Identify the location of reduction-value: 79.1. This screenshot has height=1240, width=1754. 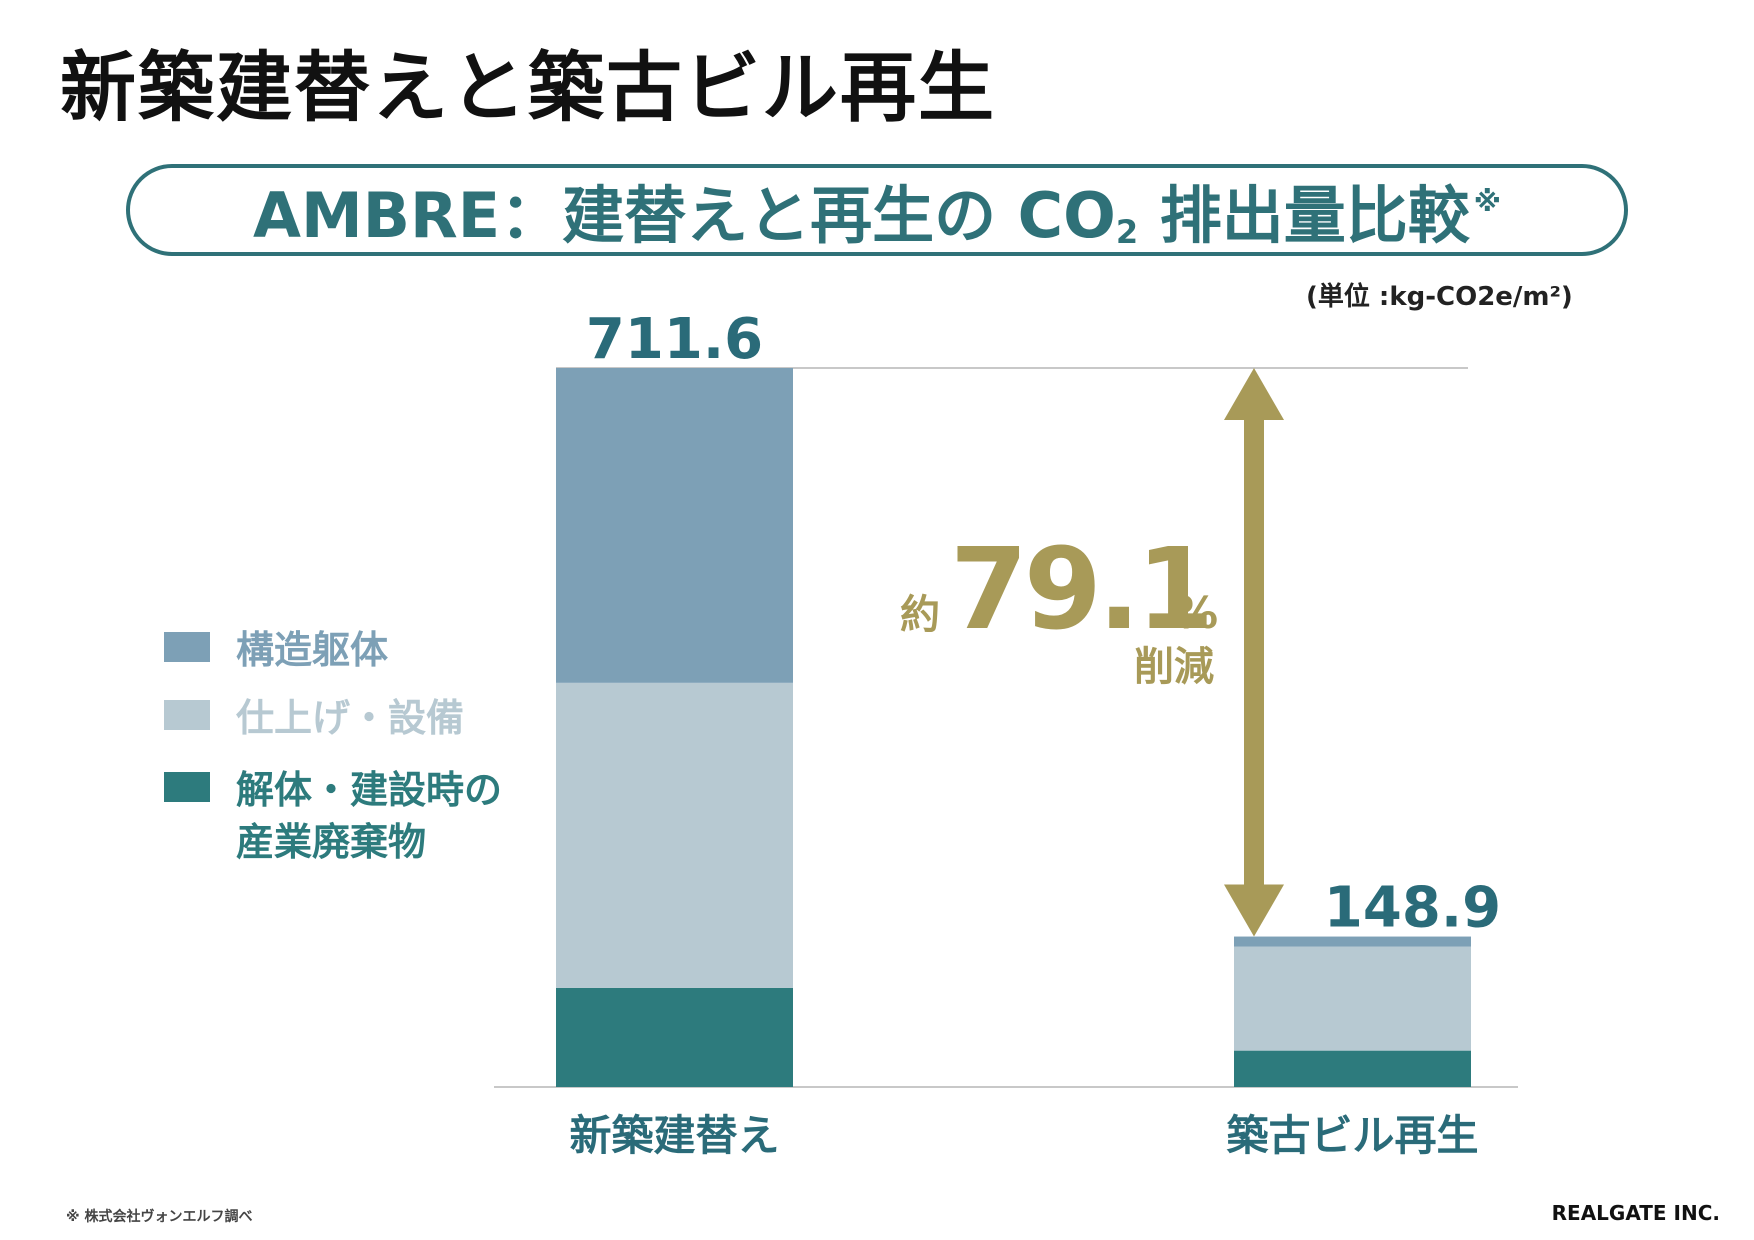
(1080, 590).